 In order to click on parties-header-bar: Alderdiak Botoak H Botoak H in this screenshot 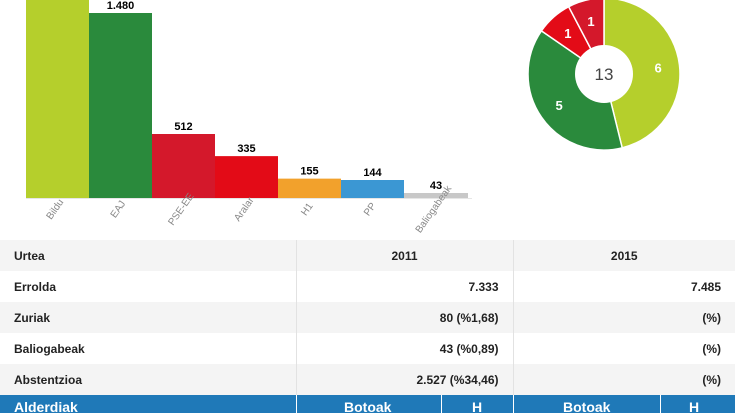, I will do `click(367, 405)`.